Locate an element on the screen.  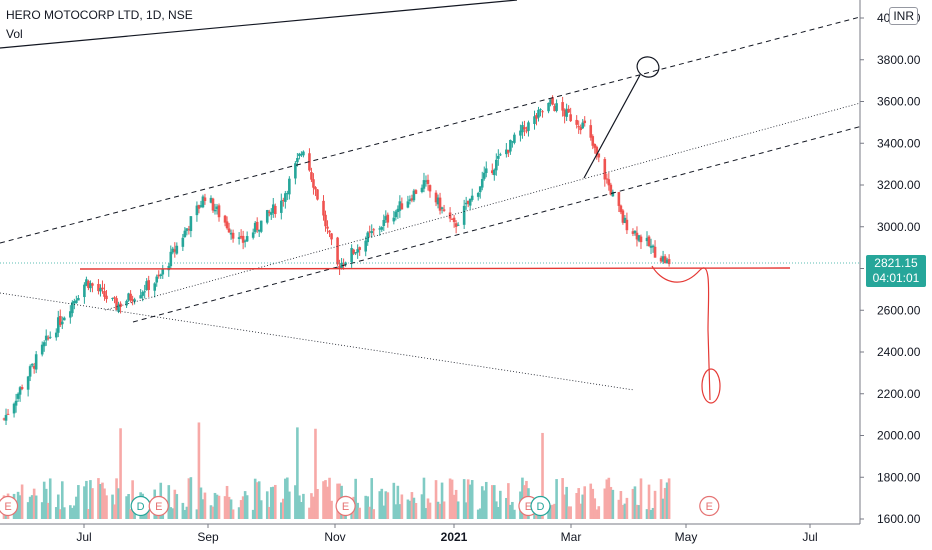
symbol-title: HERO MOTOCORP LTD, 1D, NSE is located at coordinates (99, 15).